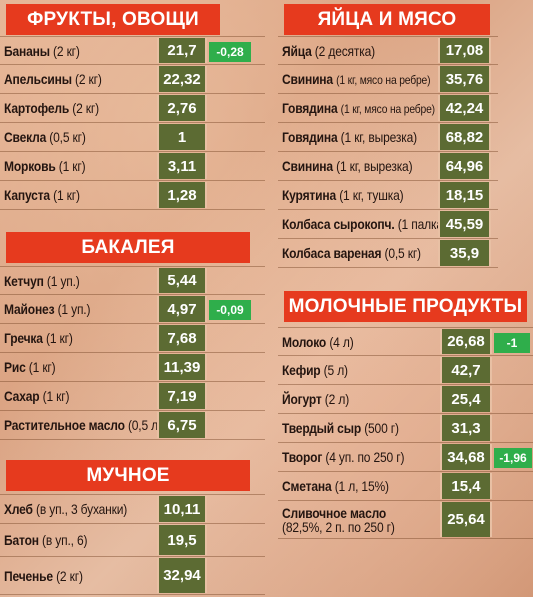 The height and width of the screenshot is (597, 533). What do you see at coordinates (381, 428) in the screenshot?
I see `item-note: (500 г)` at bounding box center [381, 428].